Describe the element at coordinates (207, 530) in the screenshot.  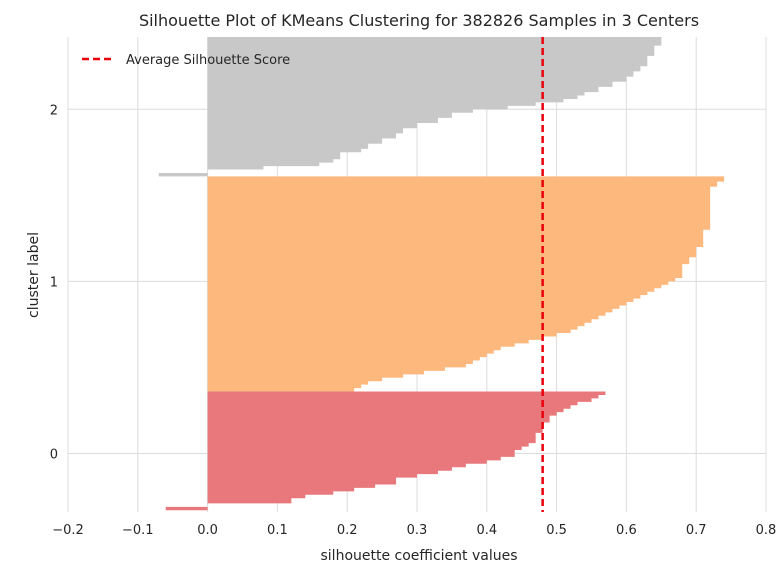
I see `x-tick-label: 0.0` at that location.